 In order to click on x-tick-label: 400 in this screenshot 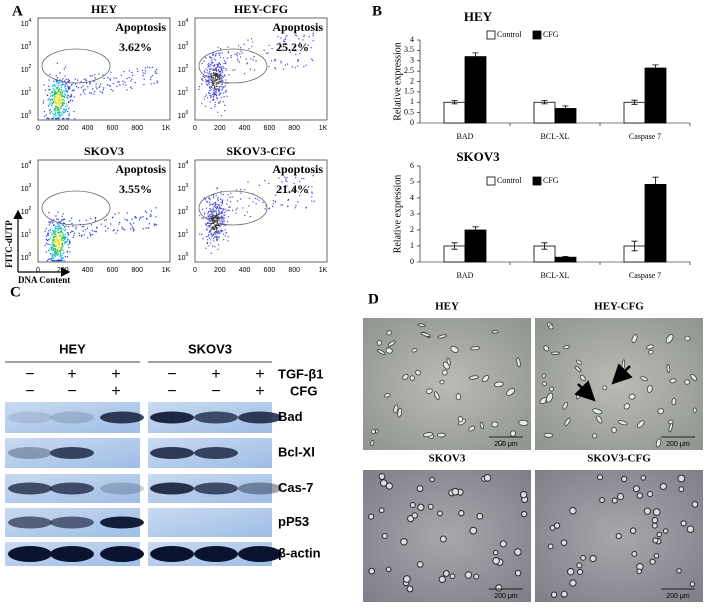, I will do `click(245, 270)`.